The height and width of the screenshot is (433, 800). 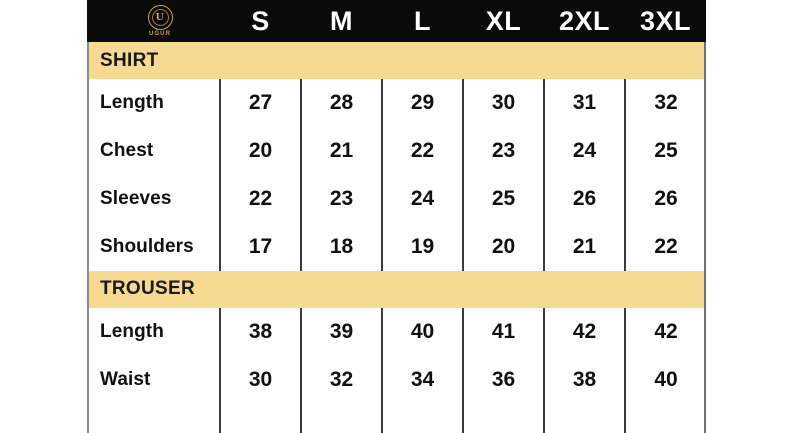 What do you see at coordinates (422, 246) in the screenshot?
I see `cell-value: 19` at bounding box center [422, 246].